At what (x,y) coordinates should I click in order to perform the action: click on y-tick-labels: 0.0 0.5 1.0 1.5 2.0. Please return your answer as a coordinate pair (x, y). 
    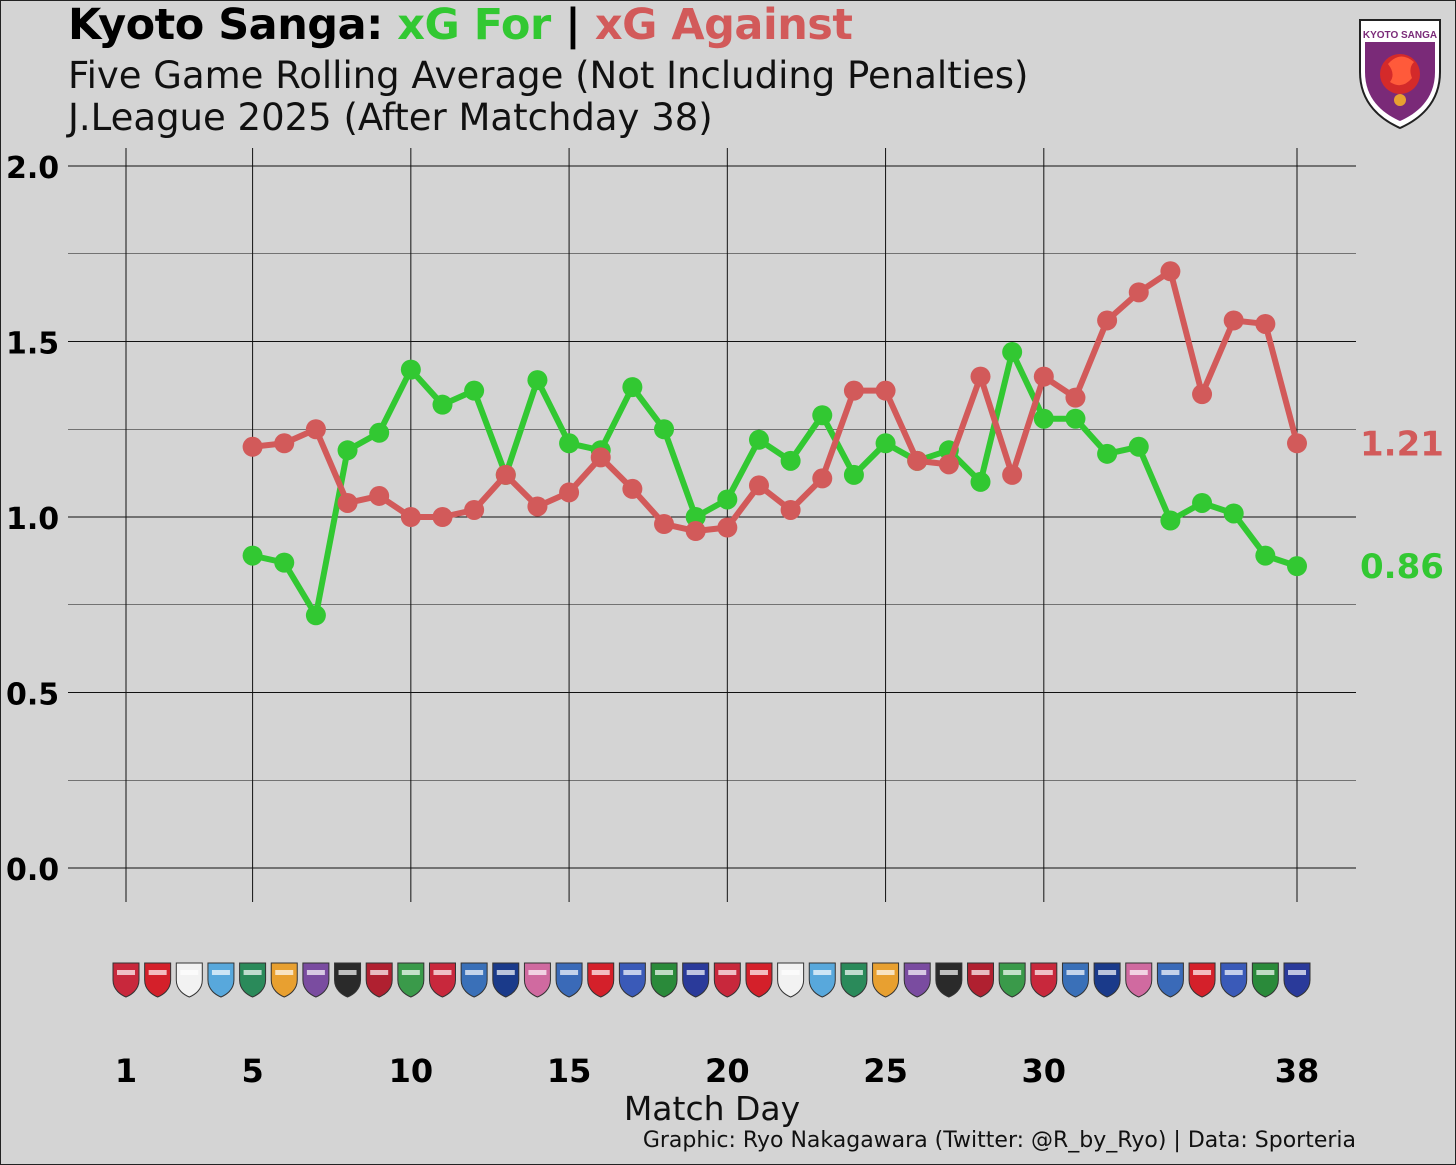
    Looking at the image, I should click on (32, 519).